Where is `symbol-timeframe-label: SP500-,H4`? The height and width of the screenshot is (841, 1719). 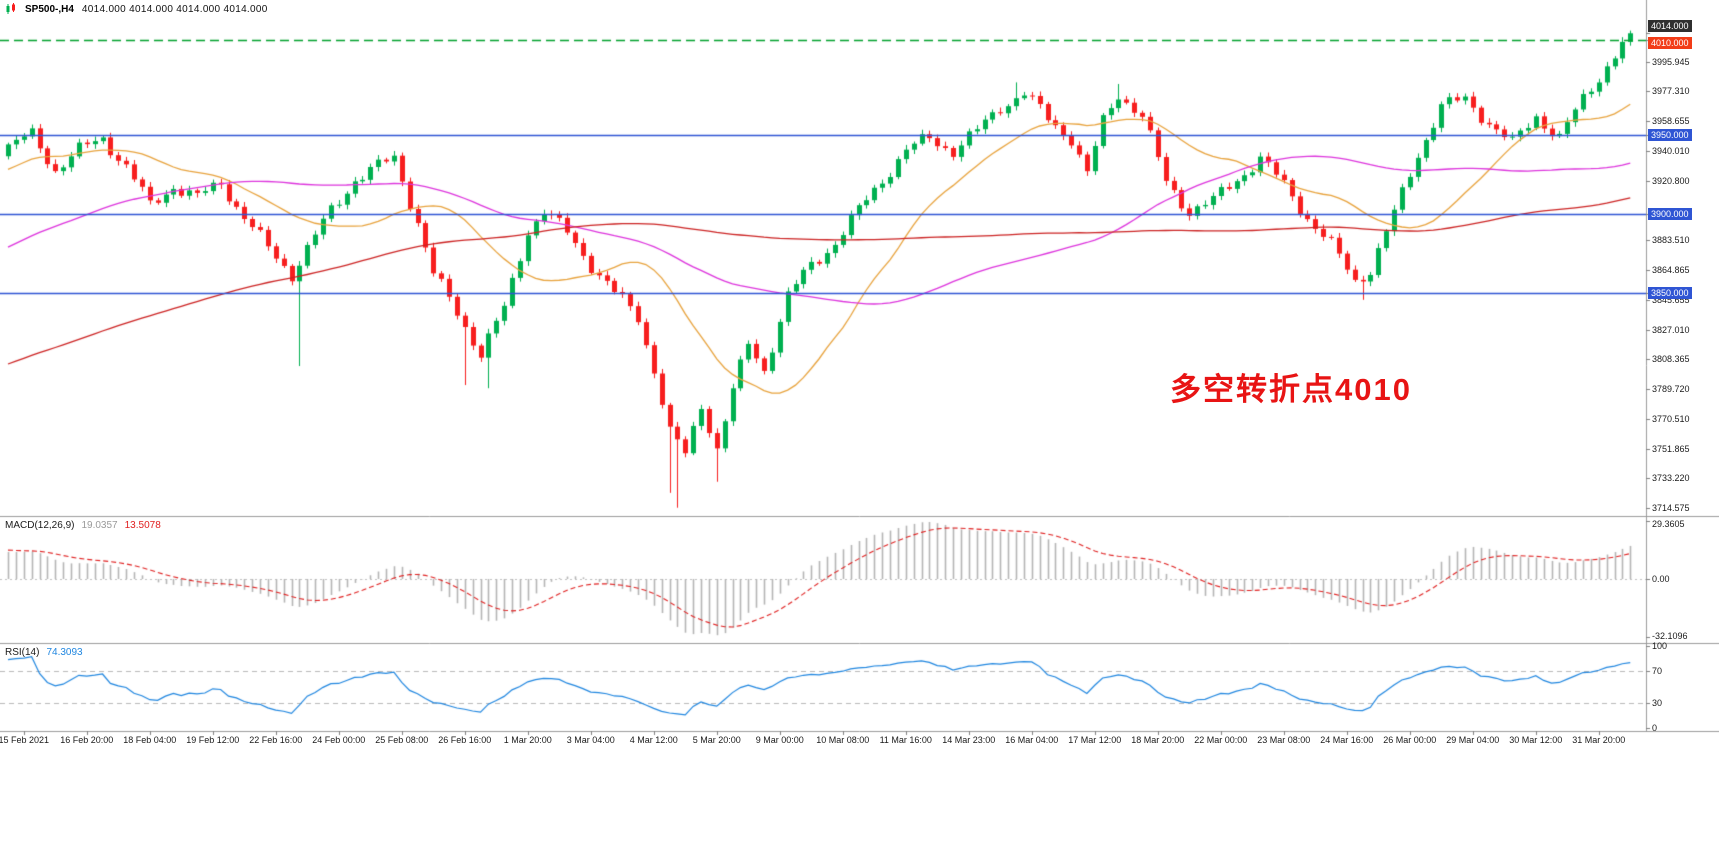 symbol-timeframe-label: SP500-,H4 is located at coordinates (49, 9).